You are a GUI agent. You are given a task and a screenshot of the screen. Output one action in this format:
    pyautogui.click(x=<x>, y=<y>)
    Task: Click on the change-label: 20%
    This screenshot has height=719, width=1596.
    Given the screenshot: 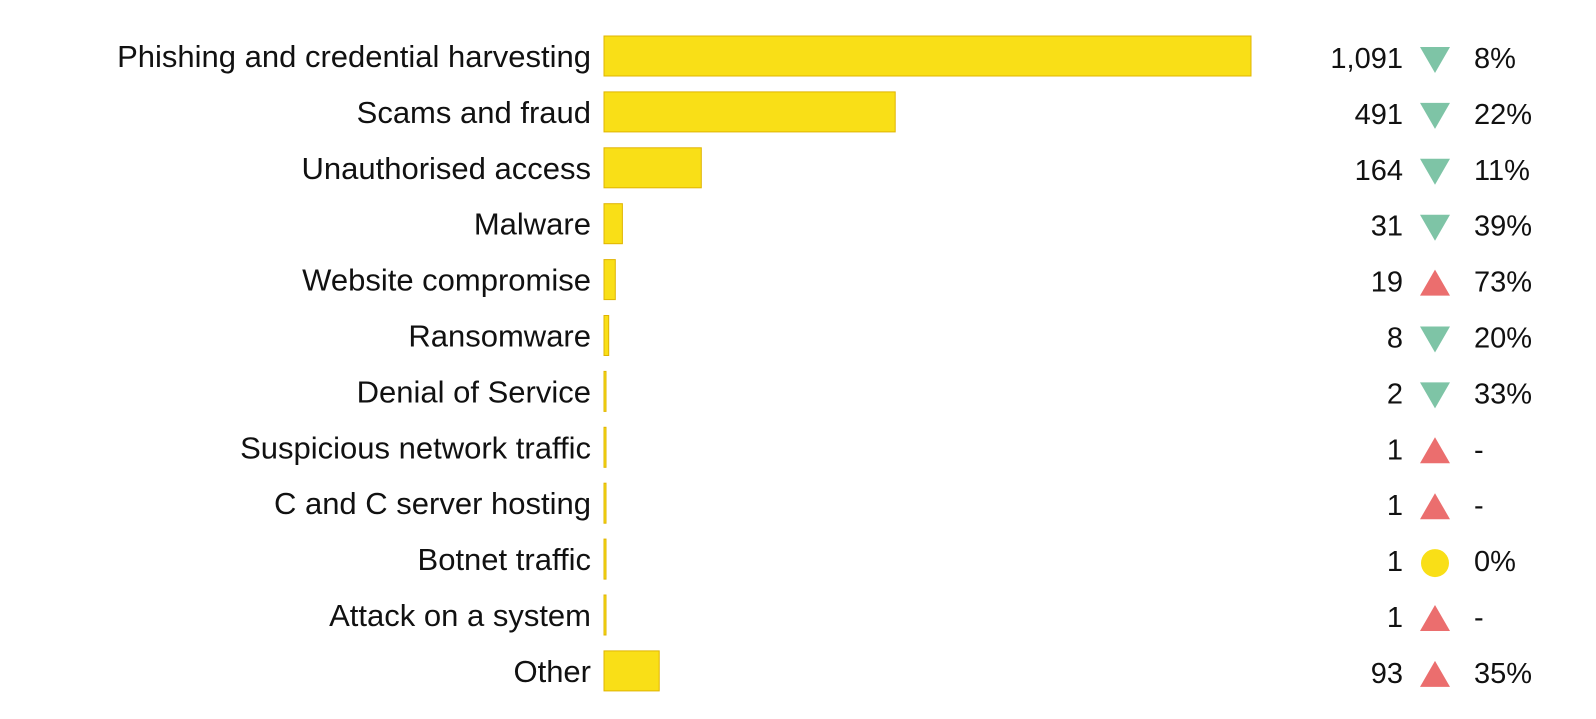 What is the action you would take?
    pyautogui.click(x=1503, y=339)
    